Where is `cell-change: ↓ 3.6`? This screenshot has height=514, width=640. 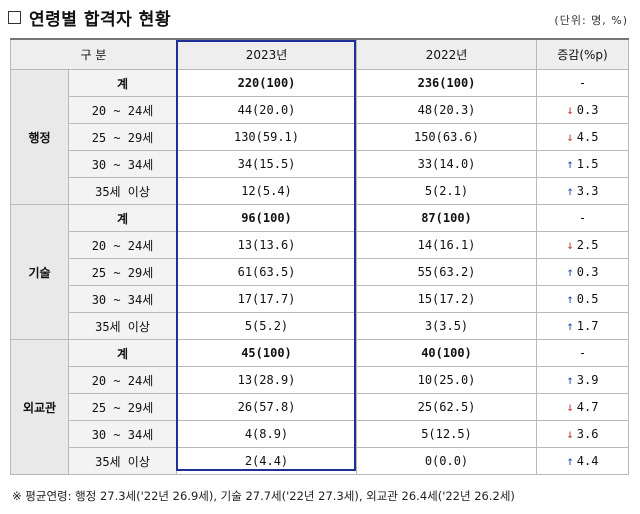 cell-change: ↓ 3.6 is located at coordinates (582, 434).